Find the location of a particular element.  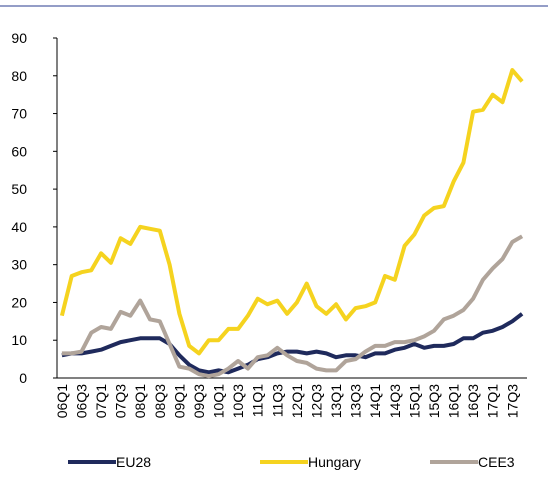

x-tick-label: 16Q1 is located at coordinates (454, 401).